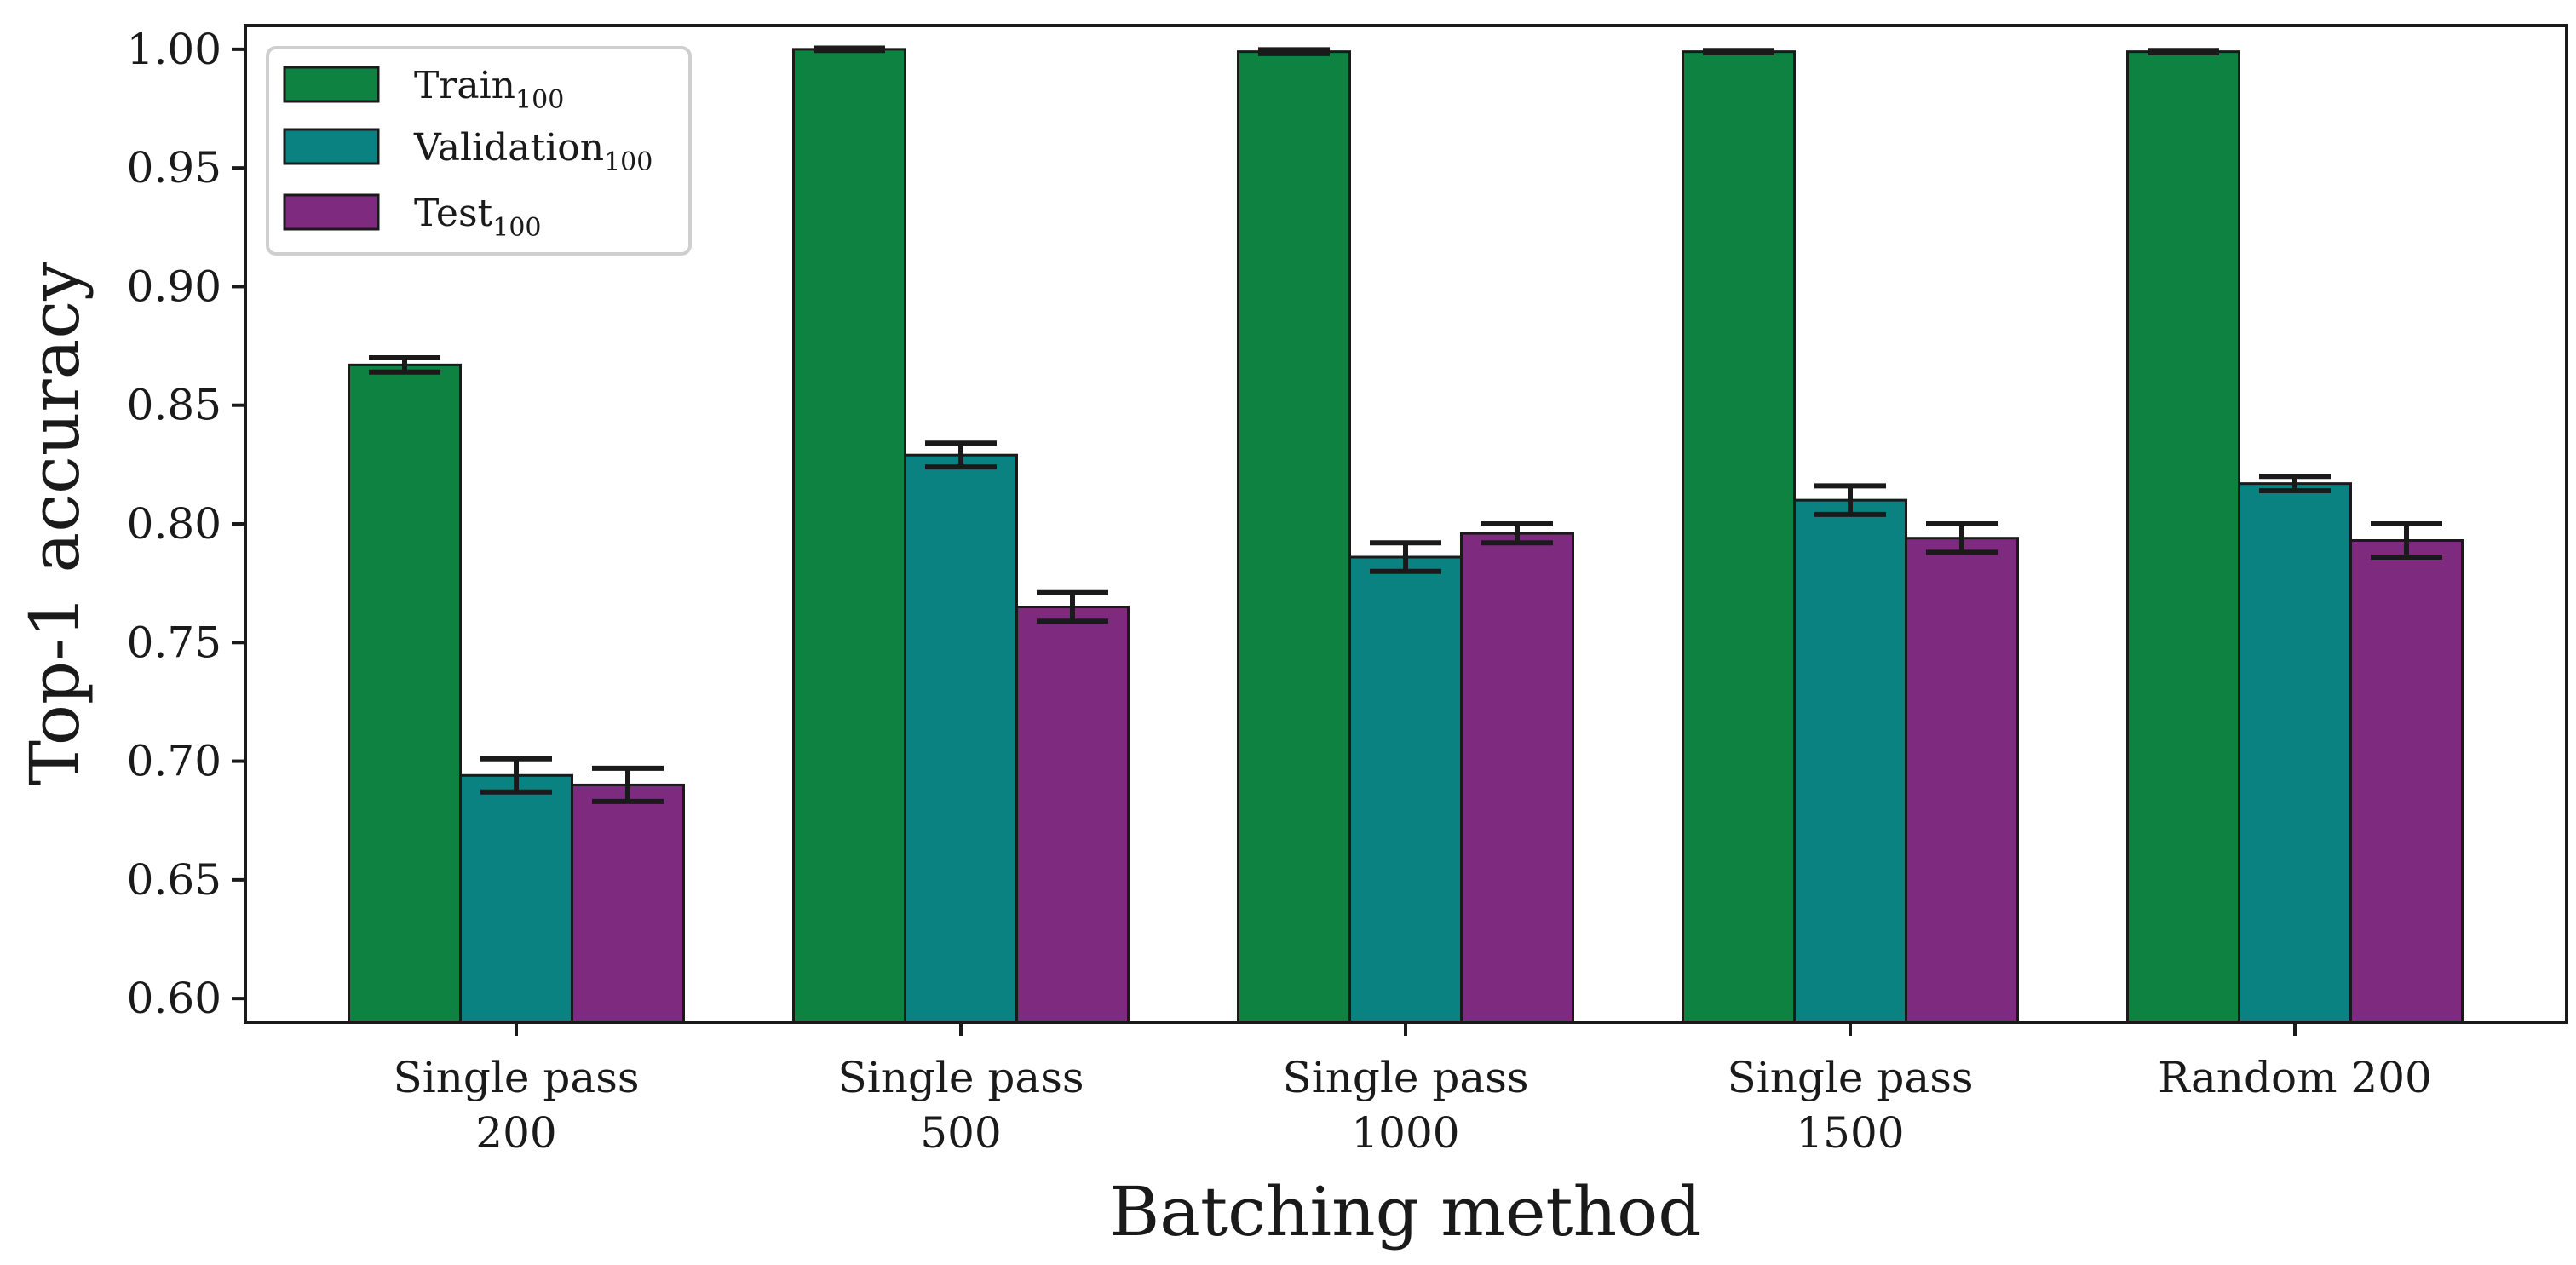  Describe the element at coordinates (174, 762) in the screenshot. I see `y-tick-label: 0.70` at that location.